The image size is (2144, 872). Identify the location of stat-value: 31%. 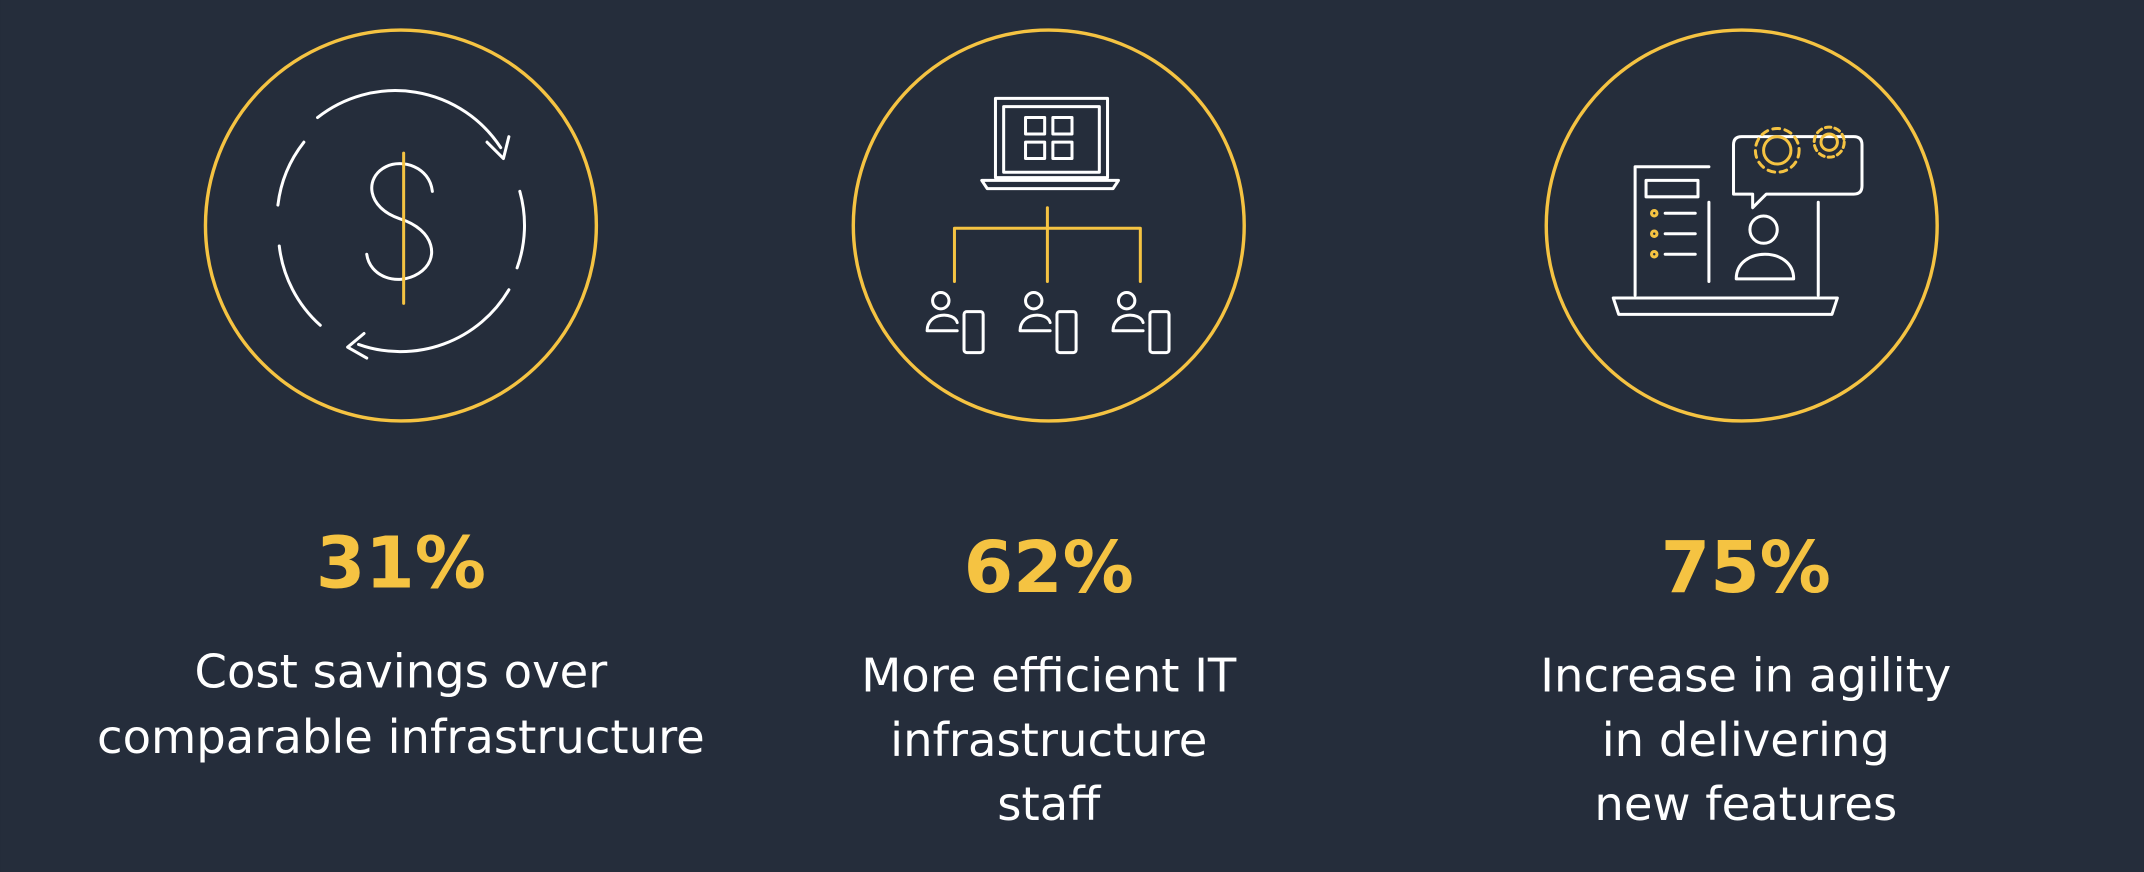
(401, 563).